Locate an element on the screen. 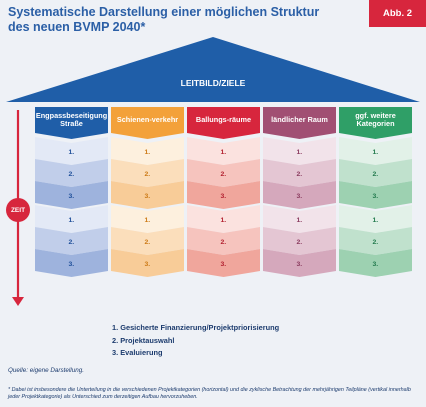 The image size is (426, 407). column-header: Schienen-verkehr is located at coordinates (147, 120).